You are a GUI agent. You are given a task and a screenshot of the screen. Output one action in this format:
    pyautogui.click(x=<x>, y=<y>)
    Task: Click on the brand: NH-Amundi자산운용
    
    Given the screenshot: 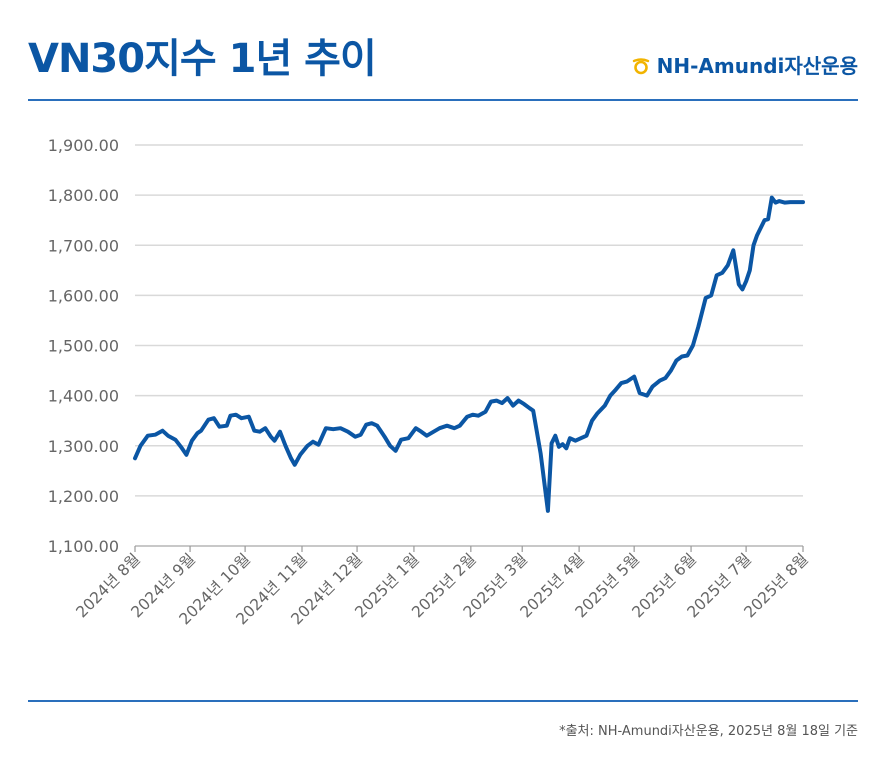 What is the action you would take?
    pyautogui.click(x=744, y=64)
    